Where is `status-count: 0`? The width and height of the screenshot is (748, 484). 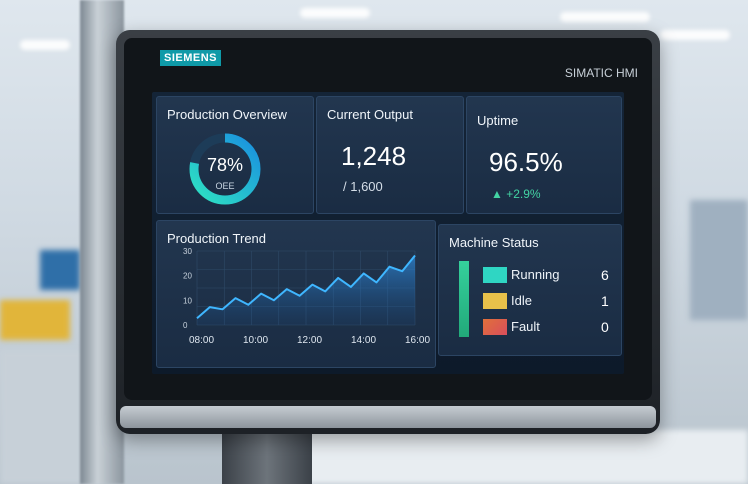
status-count: 0 is located at coordinates (605, 327).